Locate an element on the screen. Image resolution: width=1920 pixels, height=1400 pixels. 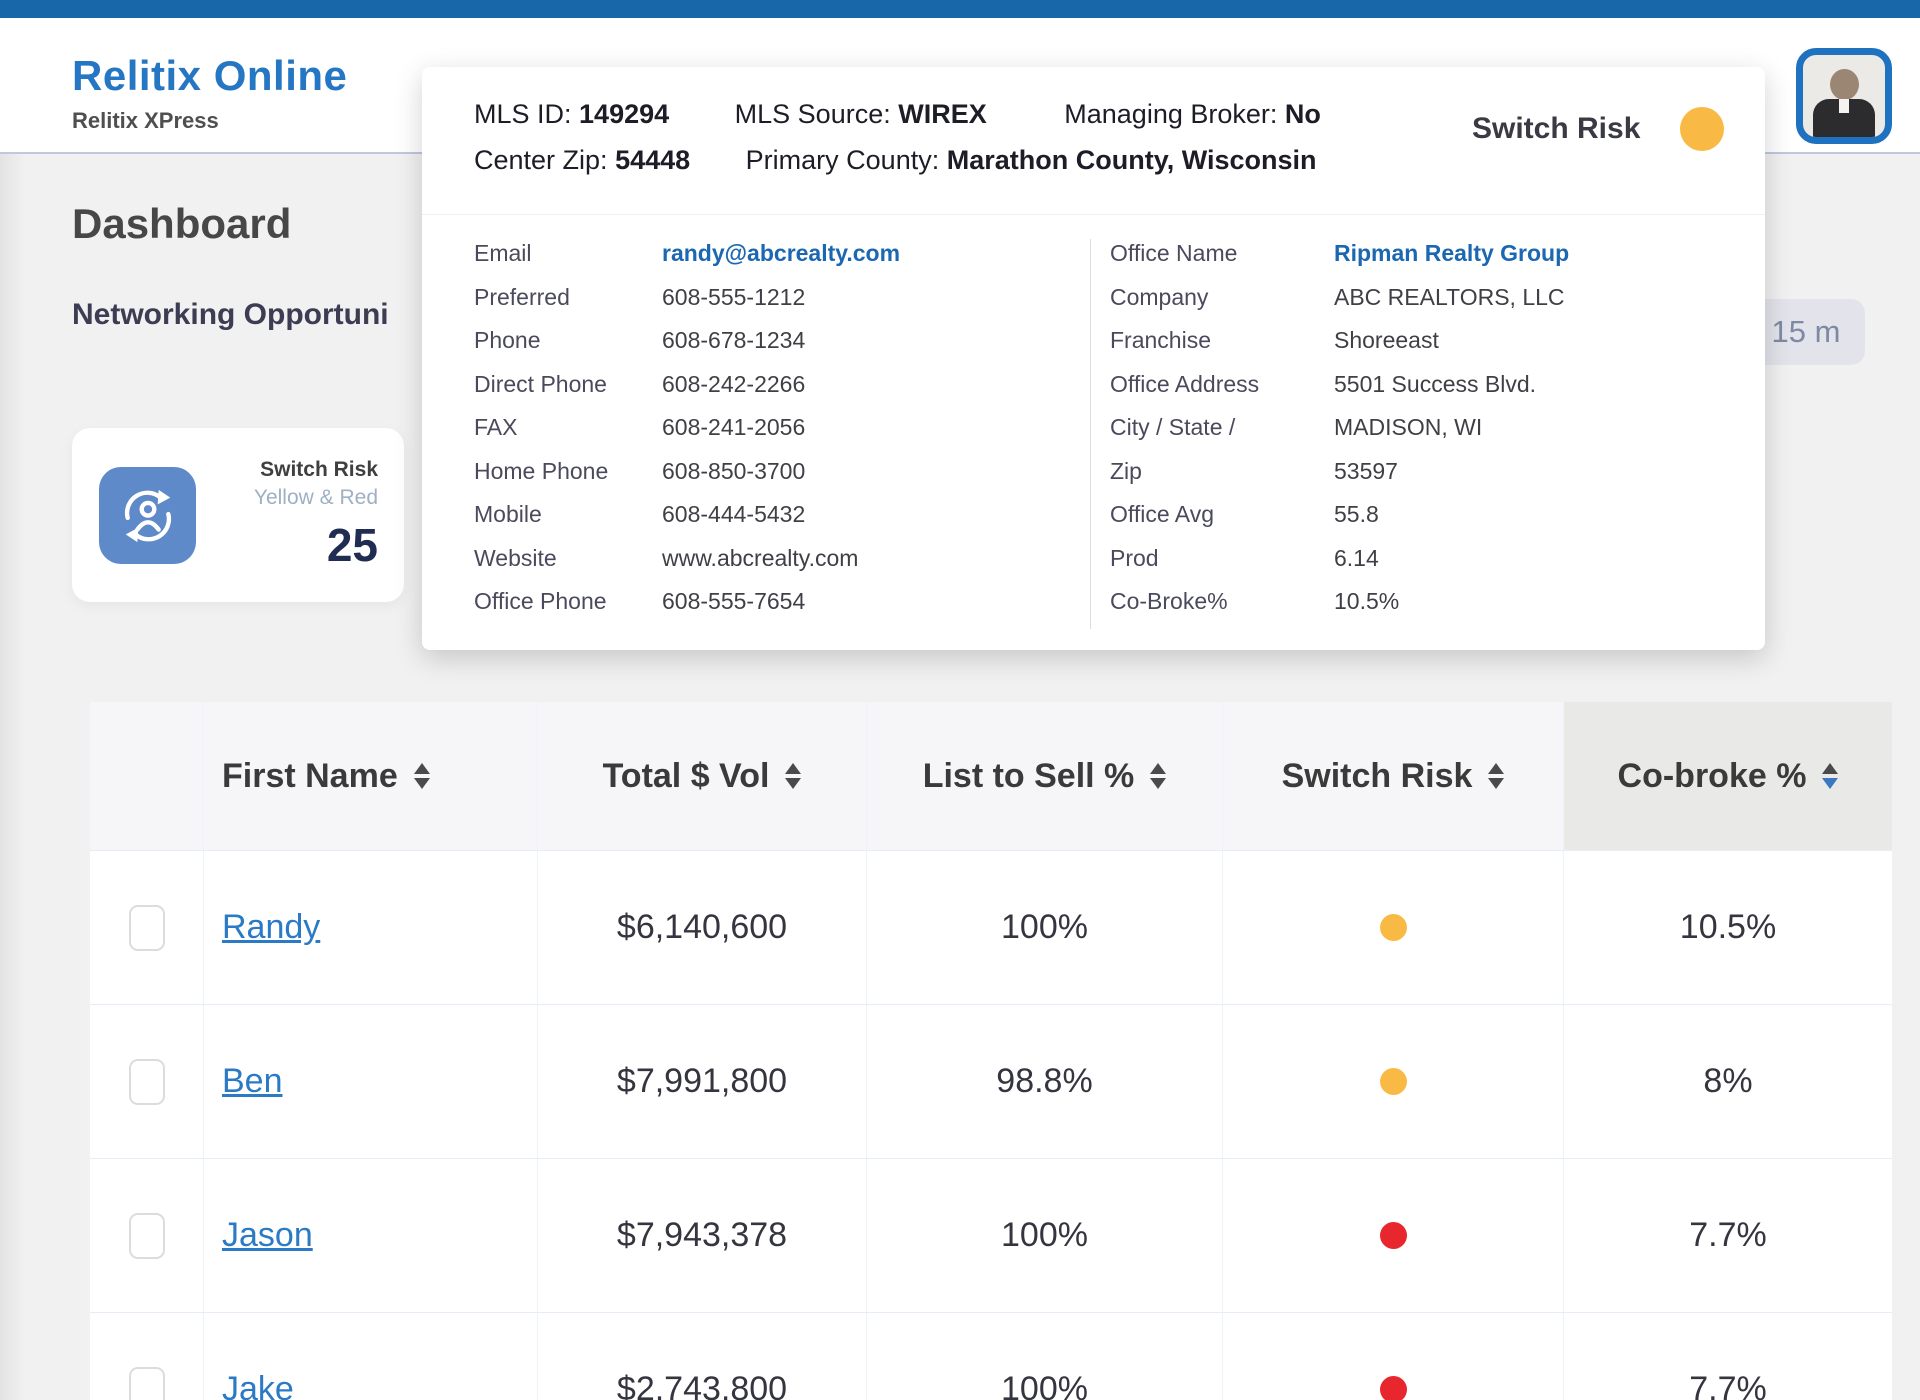
switch-risk-summary-card: Switch Risk Yellow & Red 25 is located at coordinates (238, 515).